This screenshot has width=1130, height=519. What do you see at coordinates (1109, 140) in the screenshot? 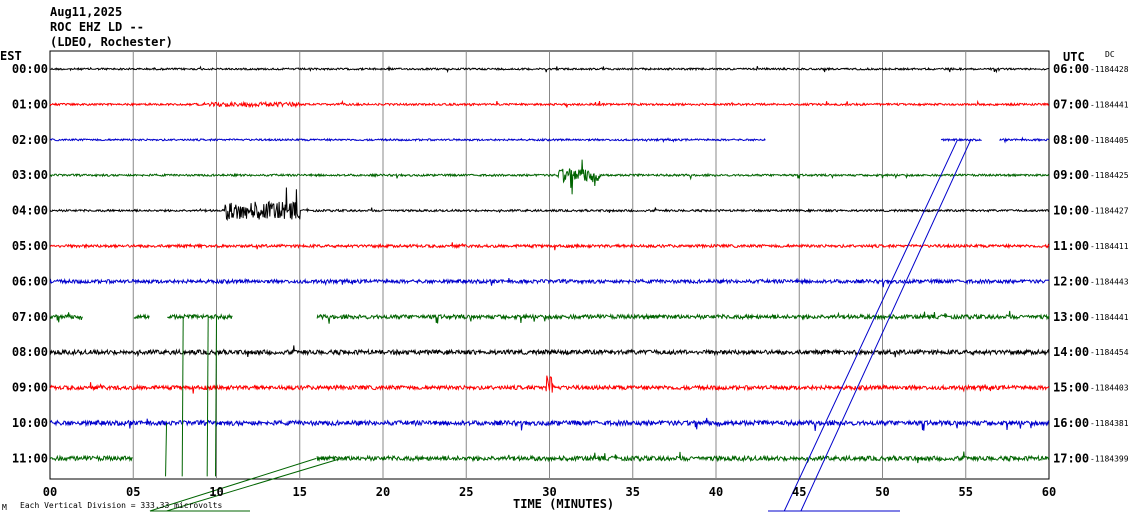
I see `dc-value-2: -1184405` at bounding box center [1109, 140].